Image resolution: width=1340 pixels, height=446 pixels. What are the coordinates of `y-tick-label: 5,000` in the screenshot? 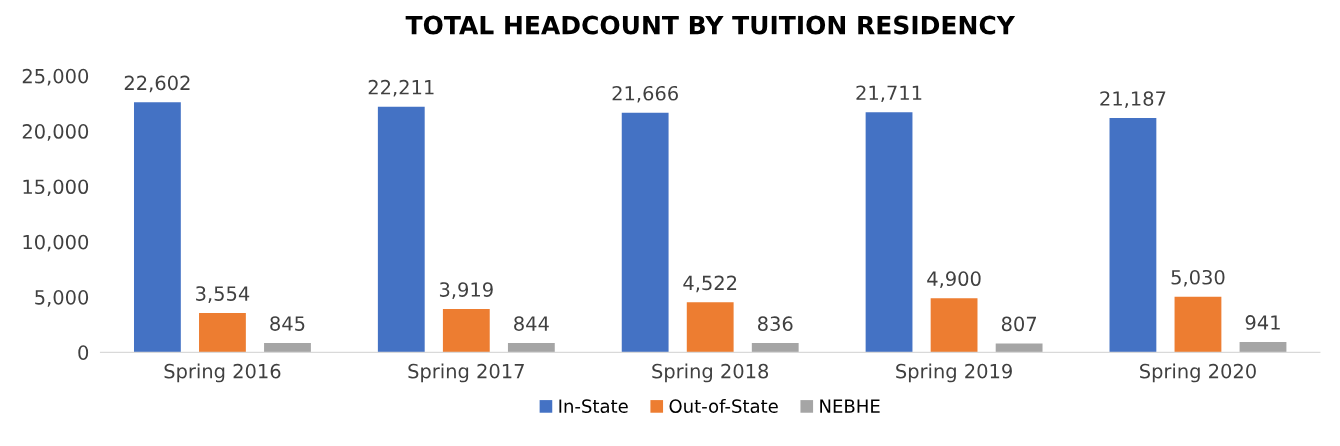 It's located at (62, 298).